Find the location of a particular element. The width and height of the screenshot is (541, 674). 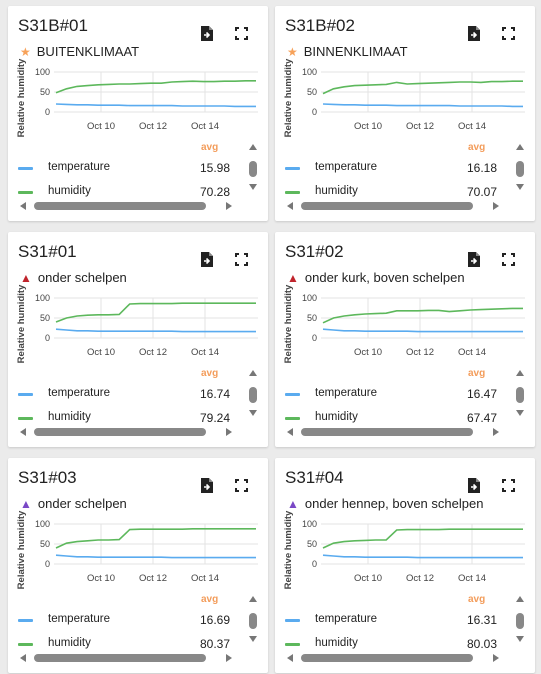

legend-table: temperature 16.47 humidity 67.47 is located at coordinates (395, 403).